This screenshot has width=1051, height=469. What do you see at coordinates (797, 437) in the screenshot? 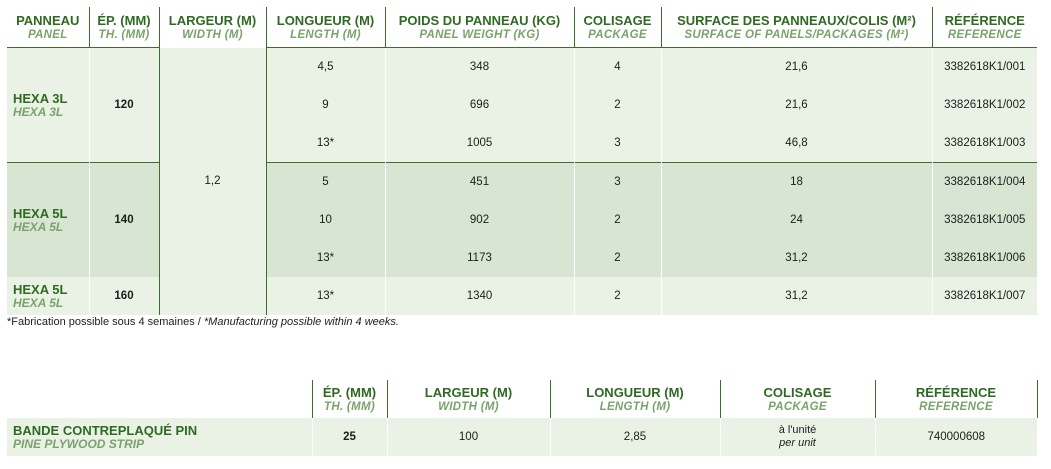
I see `package-cell: à l'unité per unit` at bounding box center [797, 437].